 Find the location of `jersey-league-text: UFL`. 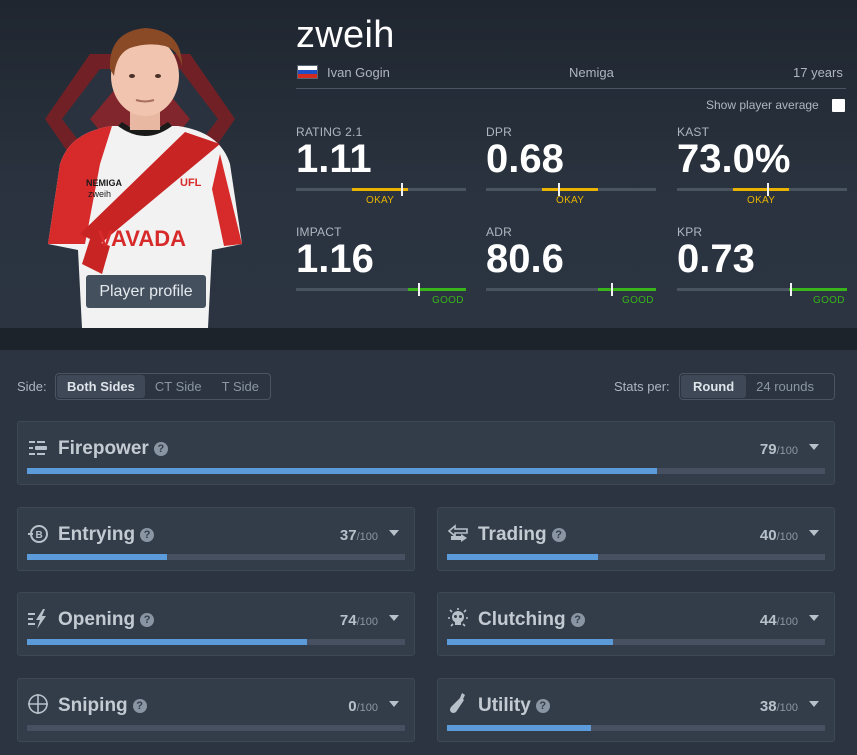

jersey-league-text: UFL is located at coordinates (191, 183).